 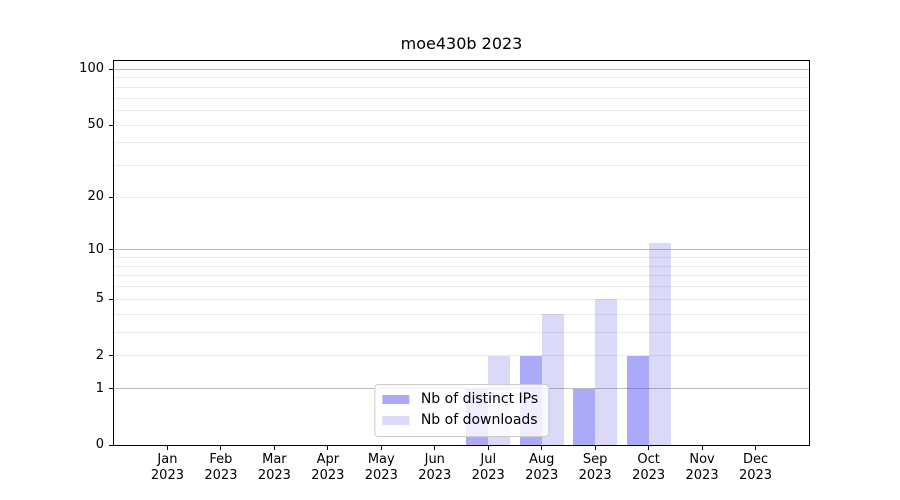 I want to click on x-axis-tick-label: Dec 2023, so click(x=756, y=468).